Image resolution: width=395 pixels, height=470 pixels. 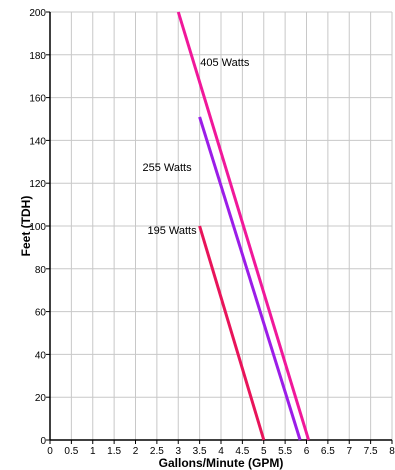 I want to click on x-tick-label: 0.5, so click(x=71, y=451).